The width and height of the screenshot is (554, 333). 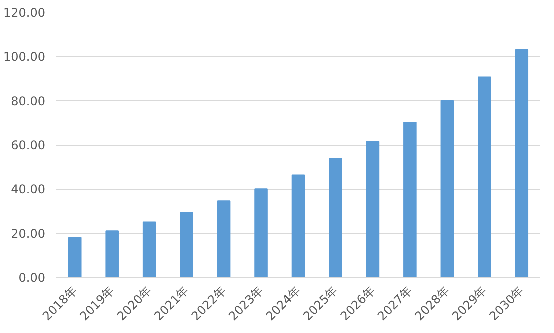 I want to click on y-tick-label: 120.00, so click(x=25, y=13).